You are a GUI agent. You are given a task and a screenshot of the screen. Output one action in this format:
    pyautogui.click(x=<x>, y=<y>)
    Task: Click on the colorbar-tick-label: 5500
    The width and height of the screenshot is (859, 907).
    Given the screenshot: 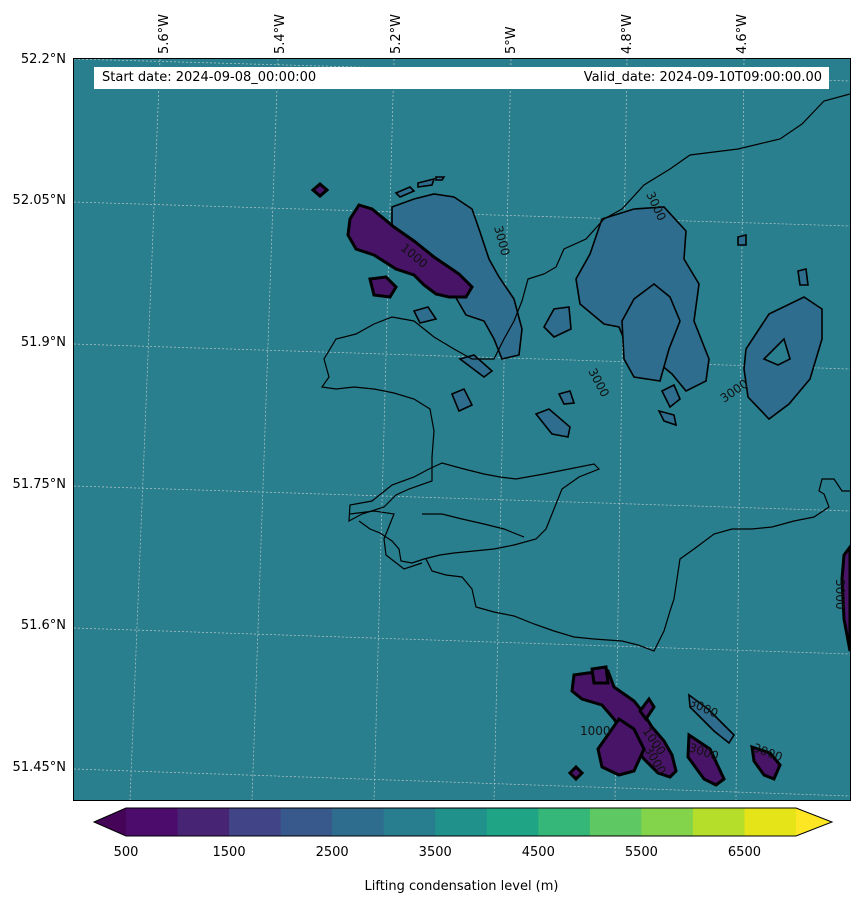 What is the action you would take?
    pyautogui.click(x=641, y=852)
    